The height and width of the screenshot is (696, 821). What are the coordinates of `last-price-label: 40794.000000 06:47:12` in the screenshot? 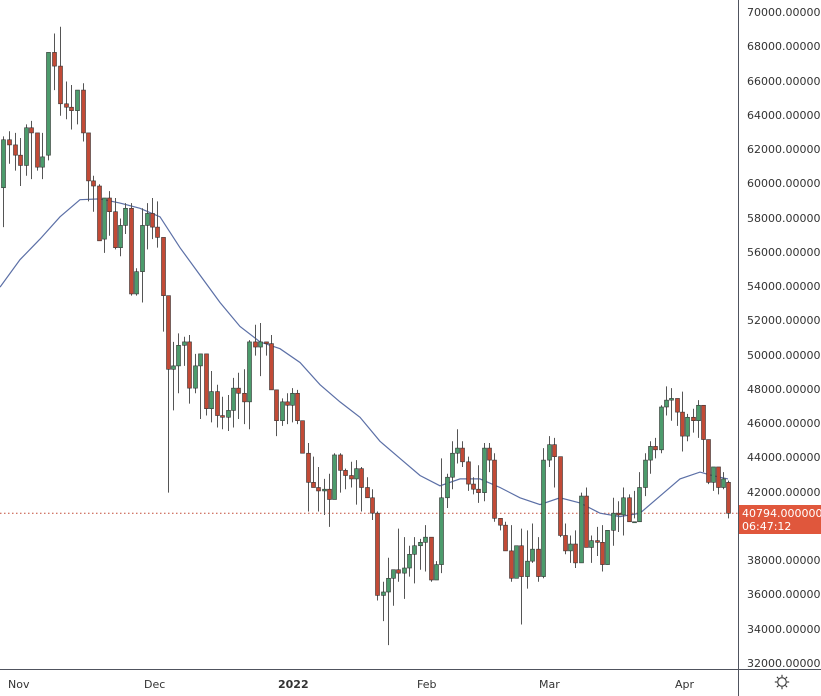 It's located at (780, 520).